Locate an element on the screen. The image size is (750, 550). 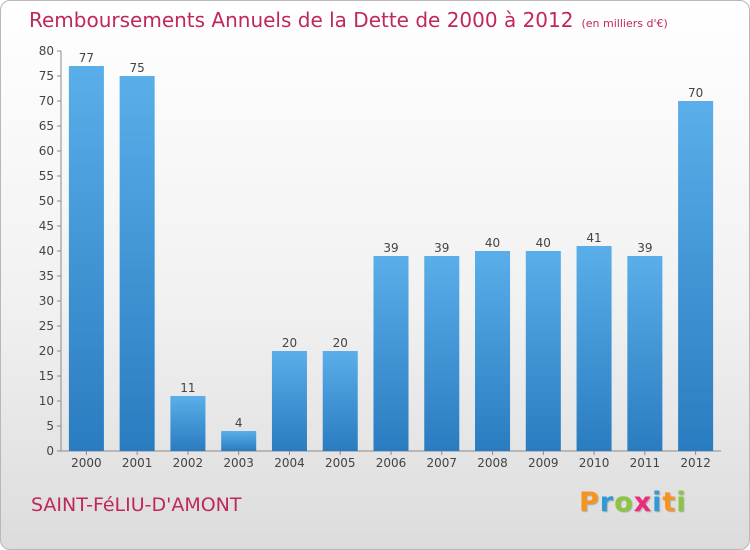
commune-name: SAINT-FéLIU-D'AMONT is located at coordinates (136, 505).